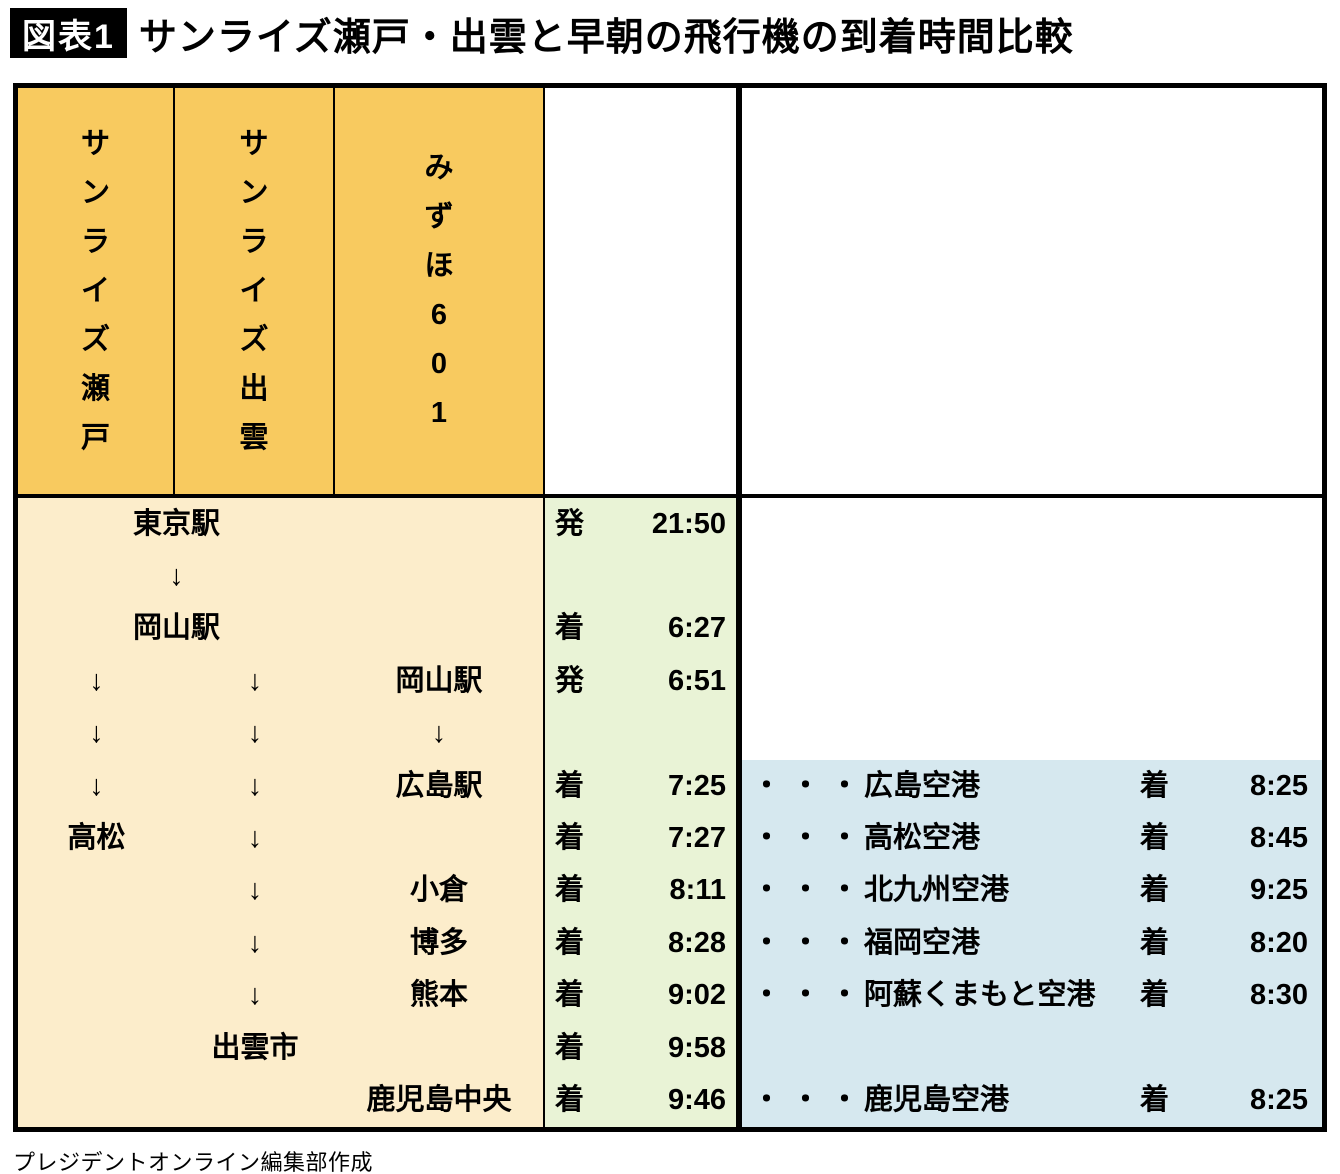 The height and width of the screenshot is (1174, 1340). I want to click on train-time: 9:46, so click(696, 1099).